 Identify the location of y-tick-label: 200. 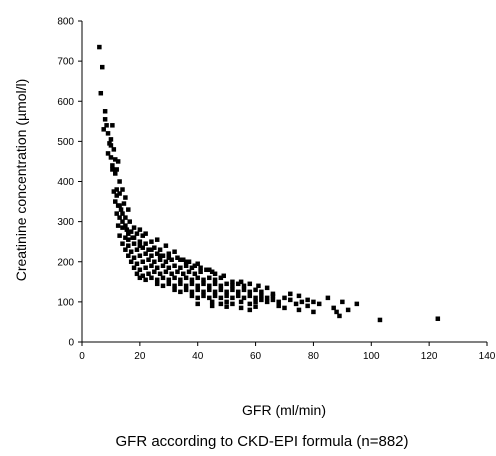
(65, 262).